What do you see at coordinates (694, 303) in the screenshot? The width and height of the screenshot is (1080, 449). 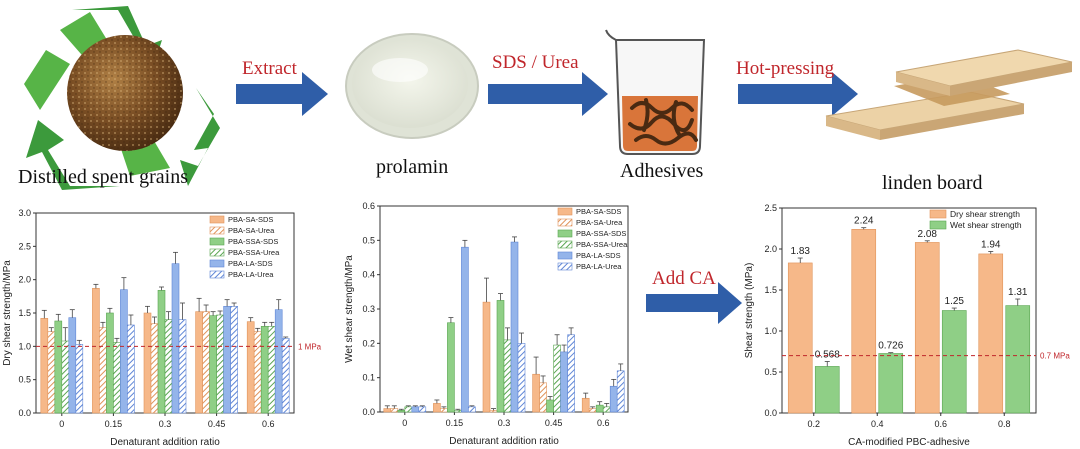 I see `arrow-add-ca` at bounding box center [694, 303].